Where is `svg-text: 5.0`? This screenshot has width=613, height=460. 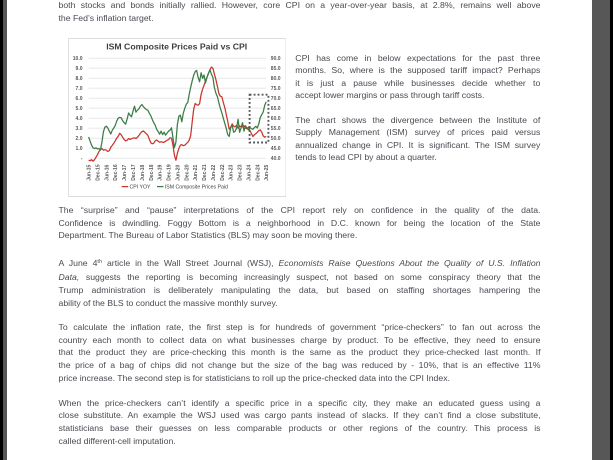 svg-text: 5.0 is located at coordinates (78, 109).